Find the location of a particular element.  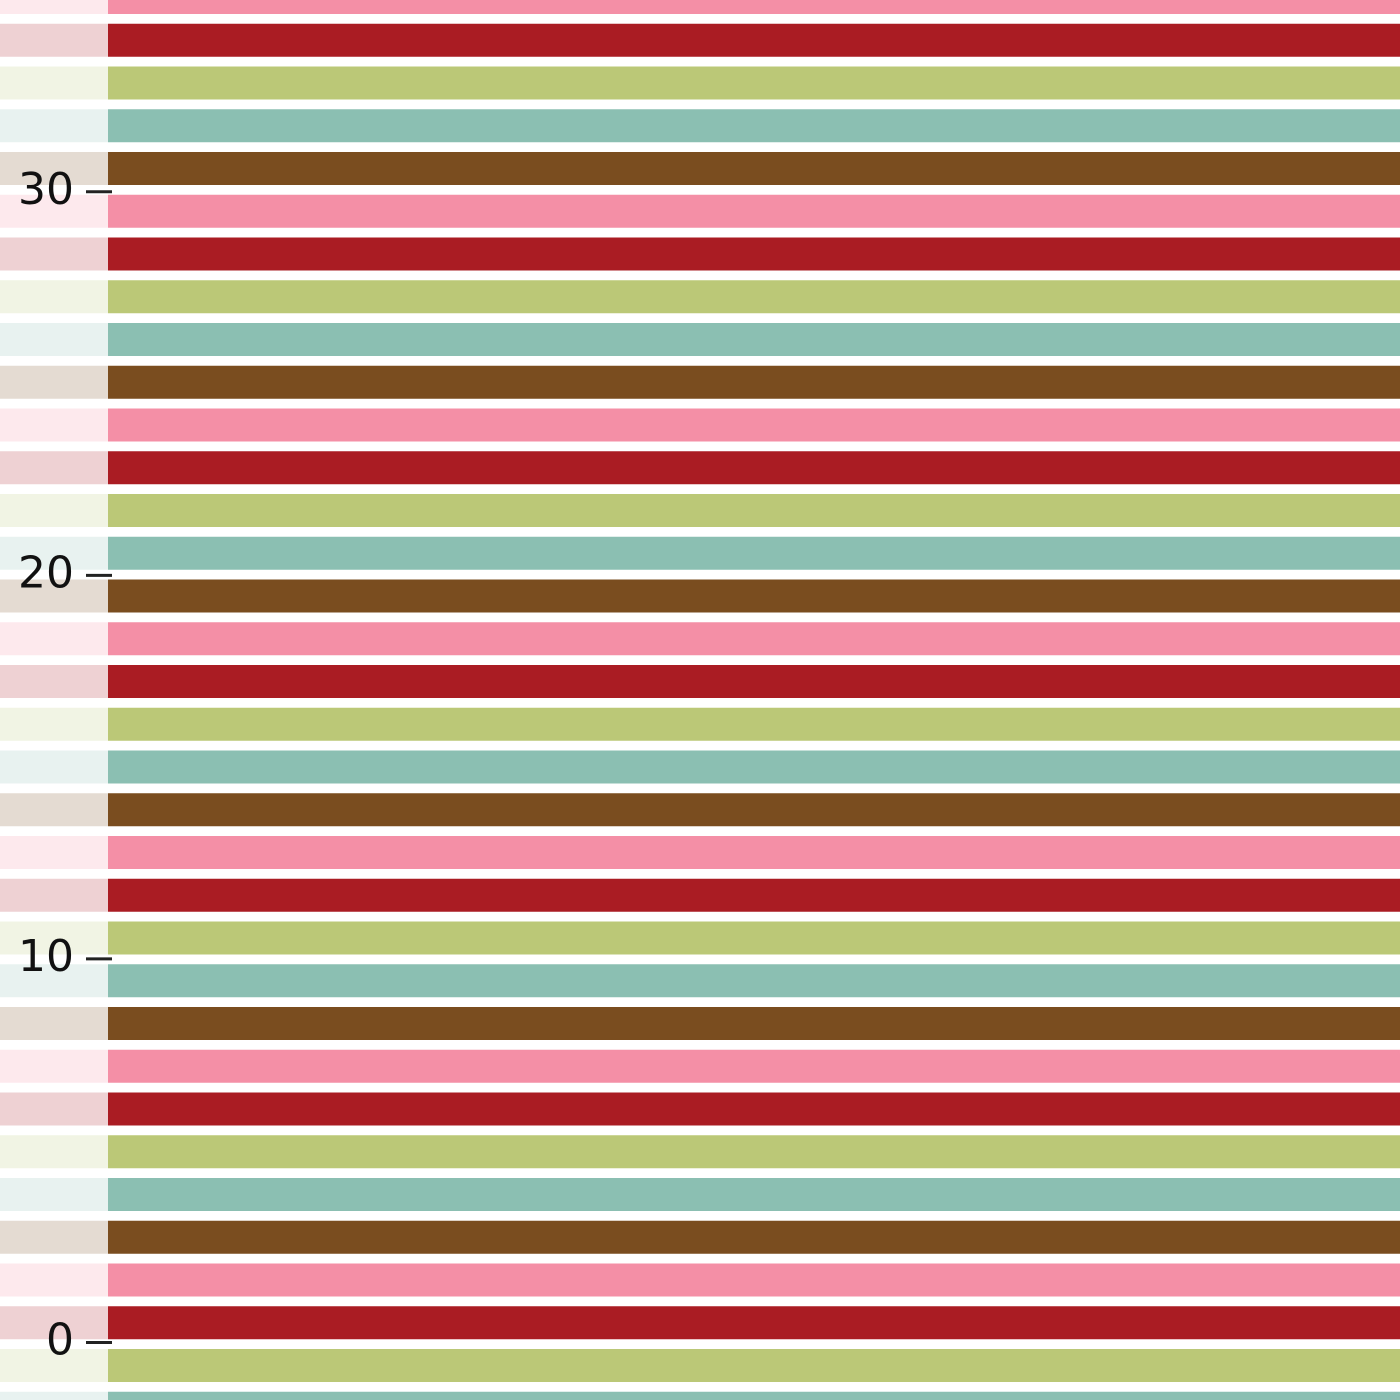

y-tick-label: 0 is located at coordinates (60, 1339).